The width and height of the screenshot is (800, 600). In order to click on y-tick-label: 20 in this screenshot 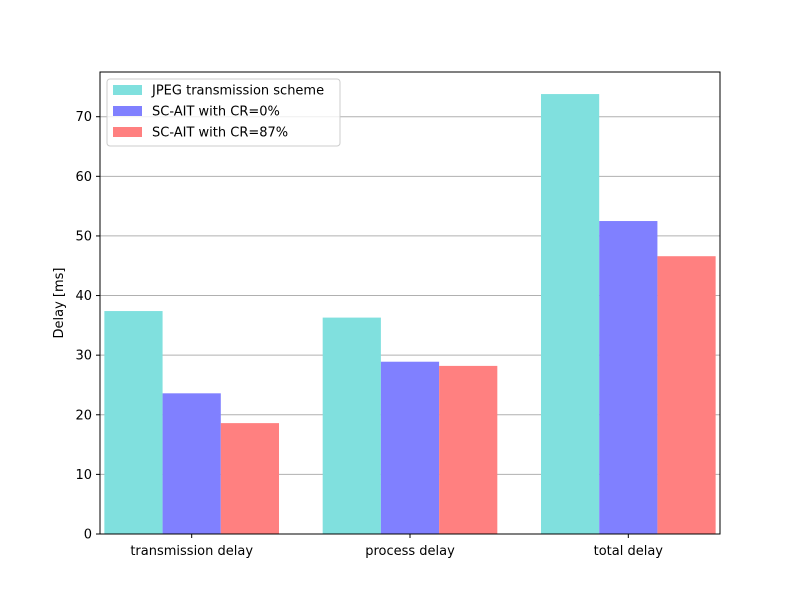, I will do `click(83, 415)`.